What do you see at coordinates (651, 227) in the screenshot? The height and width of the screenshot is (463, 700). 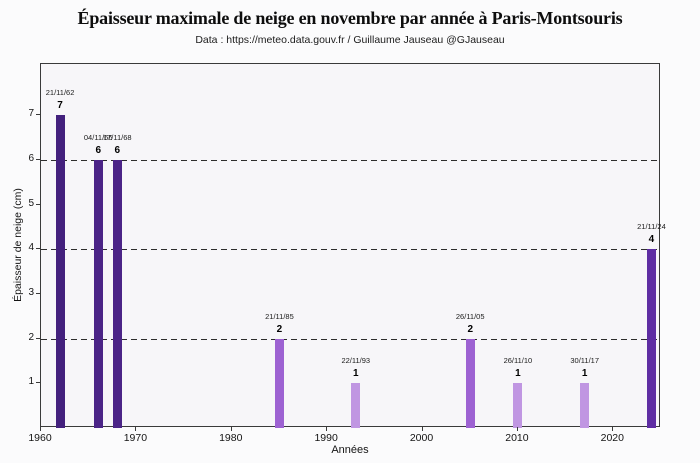 I see `bar-date-label-2024: 21/11/24` at bounding box center [651, 227].